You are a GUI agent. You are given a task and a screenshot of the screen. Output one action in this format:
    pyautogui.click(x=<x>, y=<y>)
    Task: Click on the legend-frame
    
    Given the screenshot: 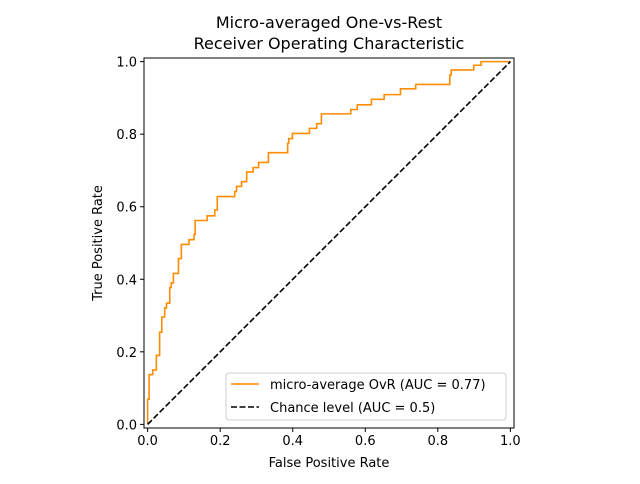 What is the action you would take?
    pyautogui.click(x=366, y=396)
    